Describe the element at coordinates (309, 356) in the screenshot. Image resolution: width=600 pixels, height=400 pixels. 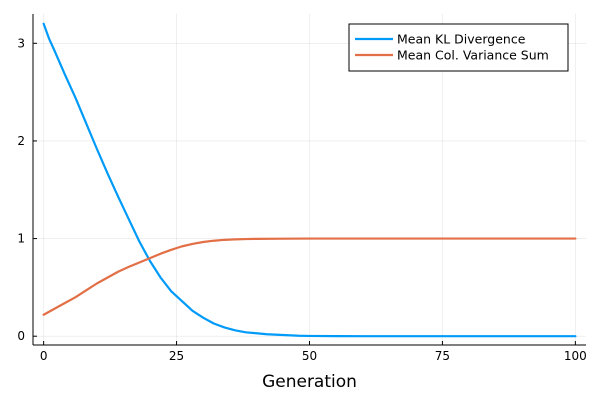
I see `x-tick-label: 50` at that location.